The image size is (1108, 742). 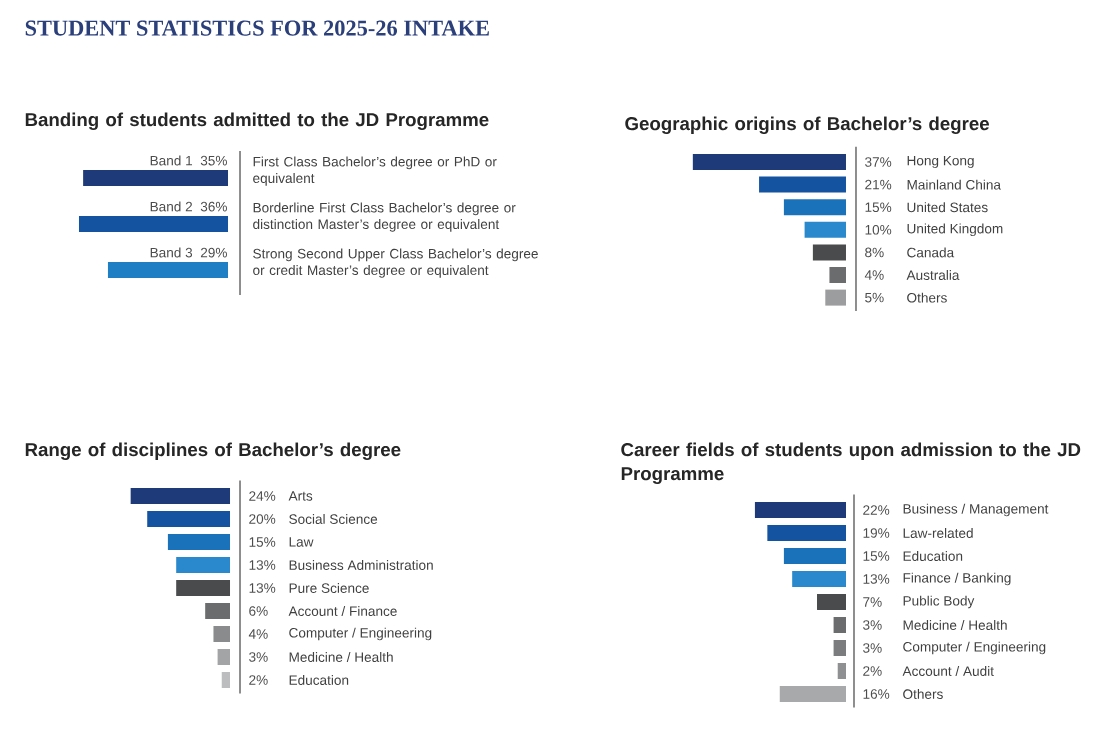 I want to click on chart-subtitle: Banding of students admitted to the JD Programme, so click(x=257, y=121).